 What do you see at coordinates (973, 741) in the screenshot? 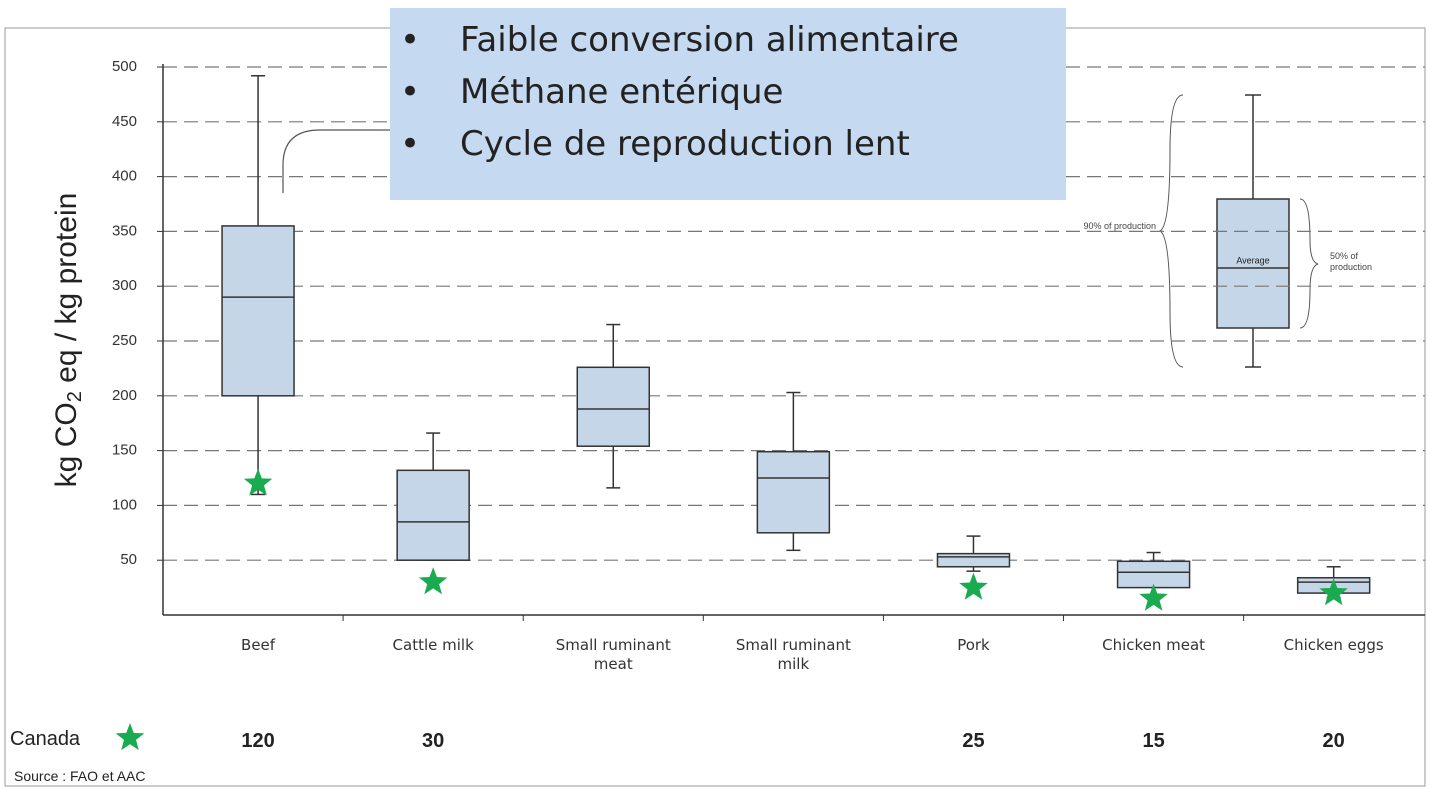
I see `canada-value: 25` at bounding box center [973, 741].